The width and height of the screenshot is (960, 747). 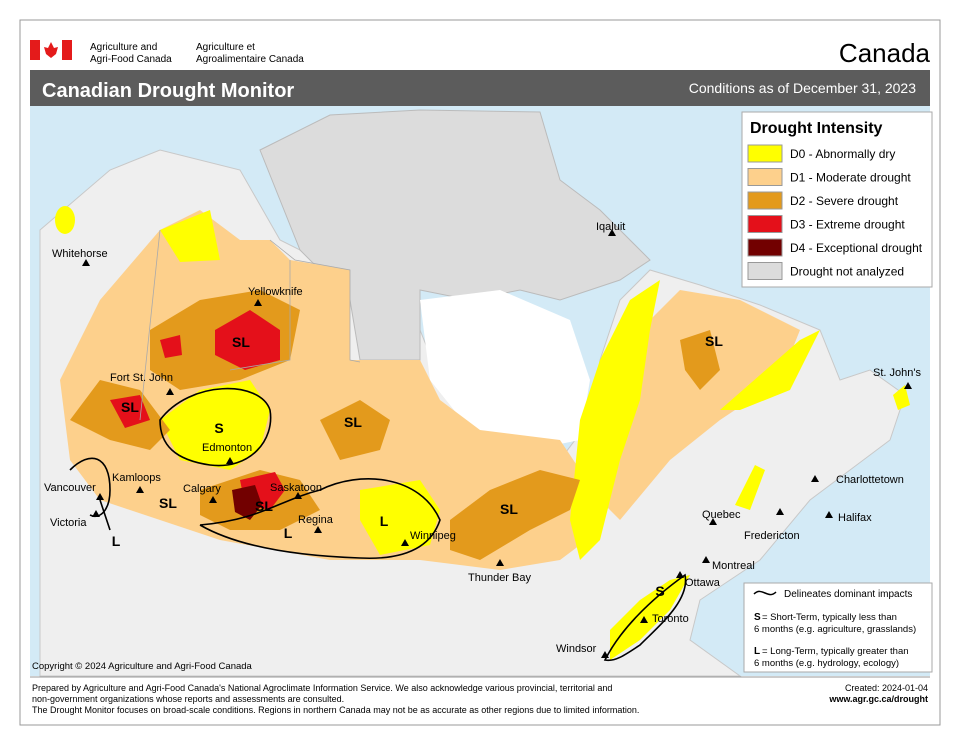 I want to click on city-label: Quebec, so click(x=721, y=515).